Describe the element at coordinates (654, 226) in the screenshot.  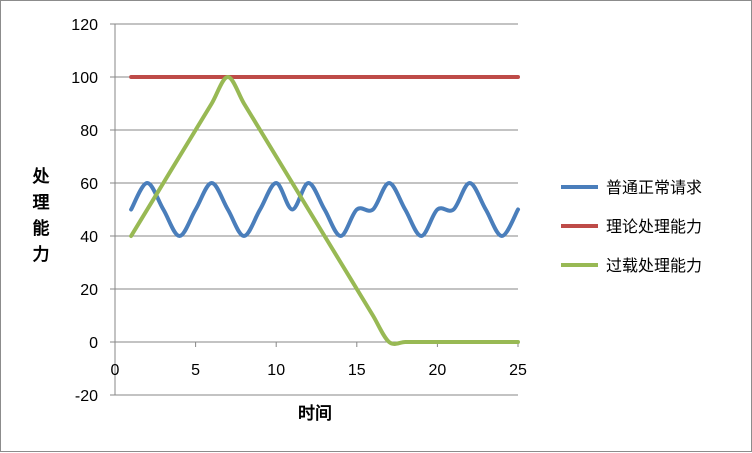
I see `legend-label-2: 理论处理能力` at that location.